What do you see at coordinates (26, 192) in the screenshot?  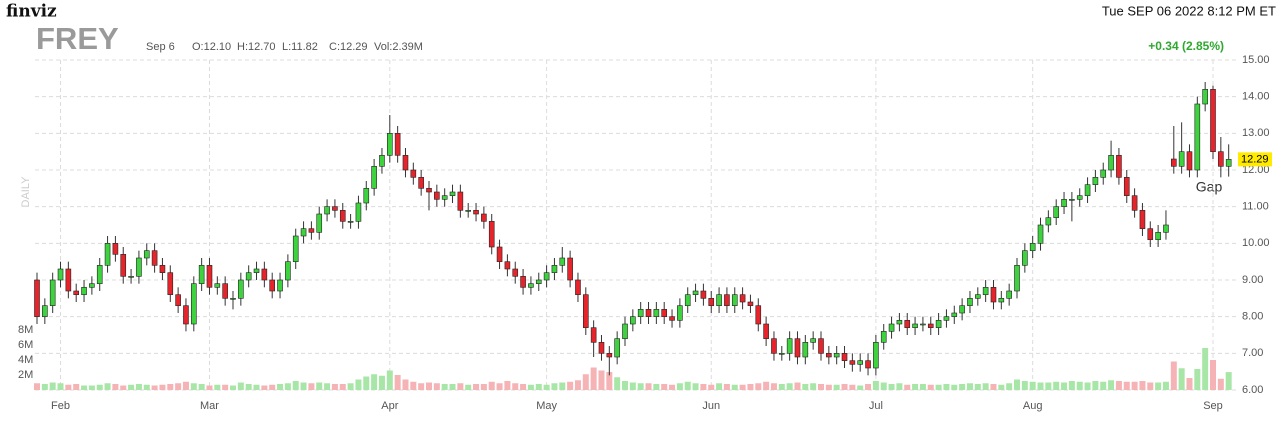 I see `period-label: DAILY` at bounding box center [26, 192].